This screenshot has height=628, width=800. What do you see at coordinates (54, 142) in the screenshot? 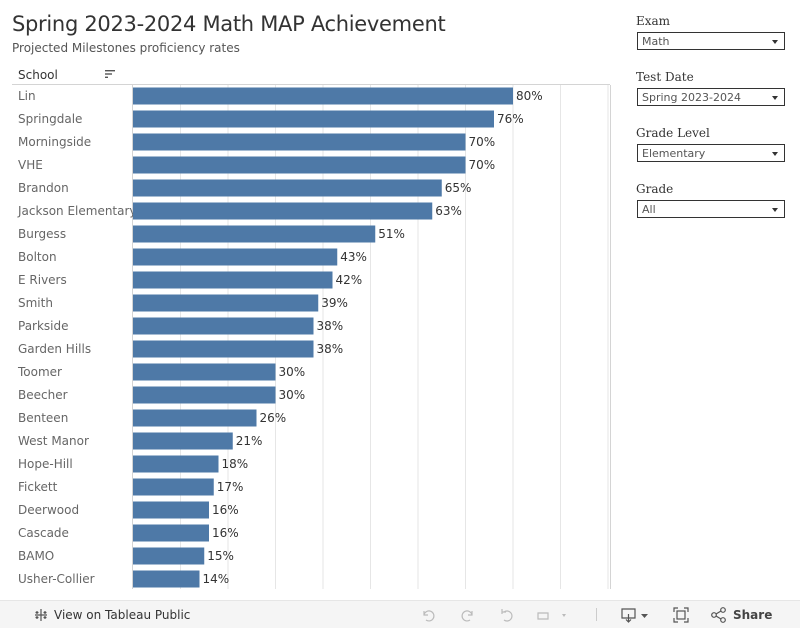
I see `category-label: Morningside` at bounding box center [54, 142].